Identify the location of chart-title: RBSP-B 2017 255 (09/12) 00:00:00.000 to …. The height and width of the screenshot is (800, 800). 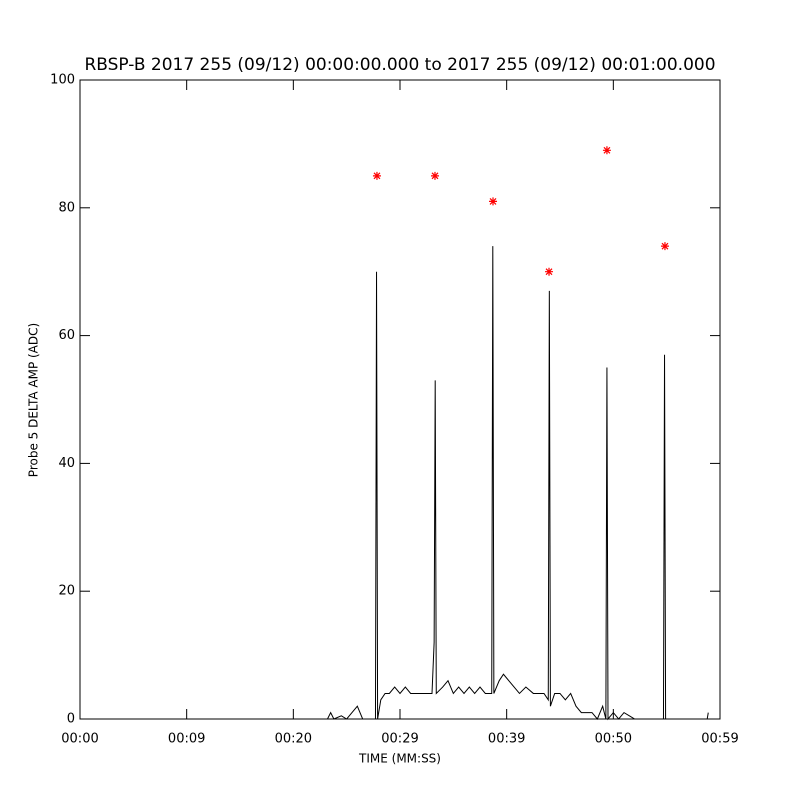
(399, 65).